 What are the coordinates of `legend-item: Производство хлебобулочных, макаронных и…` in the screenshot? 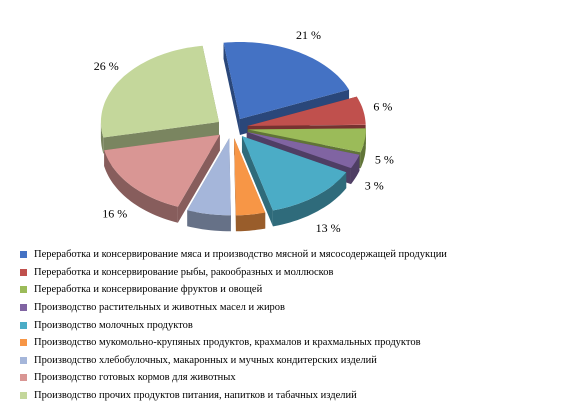 It's located at (290, 361).